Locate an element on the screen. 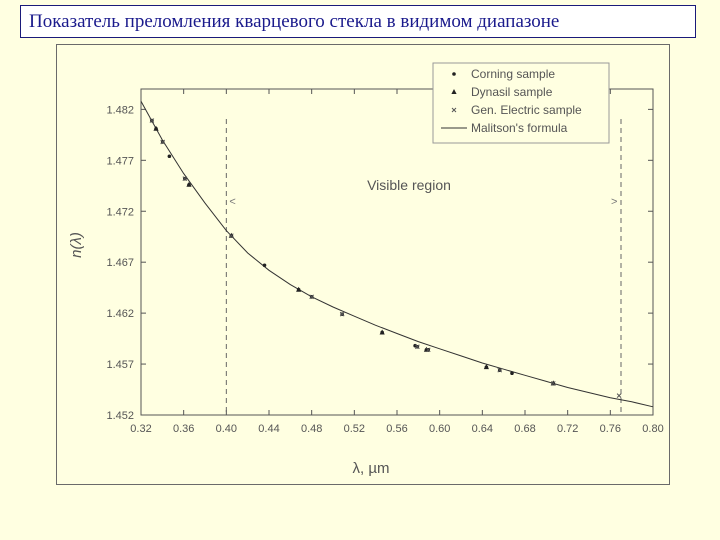 This screenshot has height=540, width=720. x-tick-label: 0.80 is located at coordinates (652, 429).